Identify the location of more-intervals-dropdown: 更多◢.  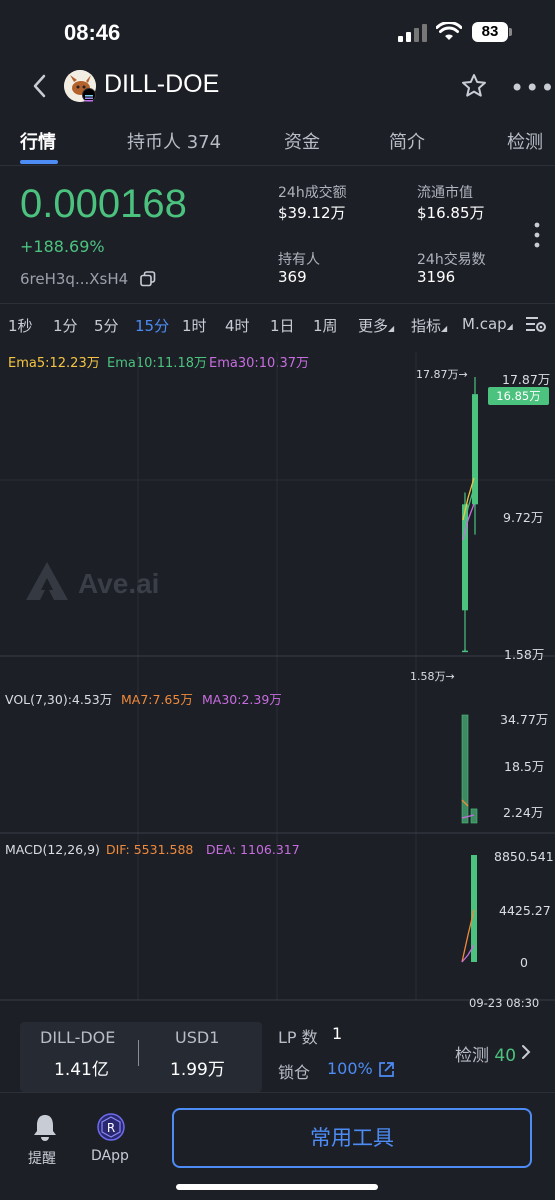
(376, 325).